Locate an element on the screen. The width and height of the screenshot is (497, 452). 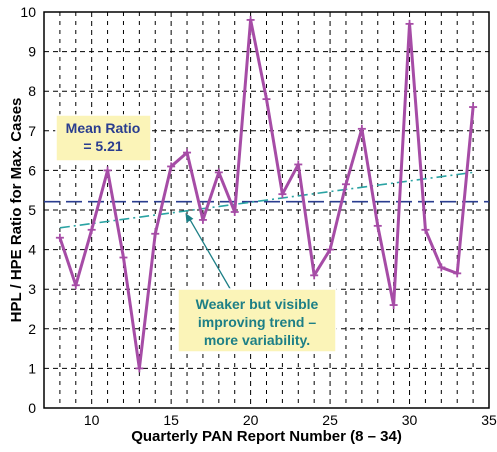
y-tick-label: 6 is located at coordinates (32, 170).